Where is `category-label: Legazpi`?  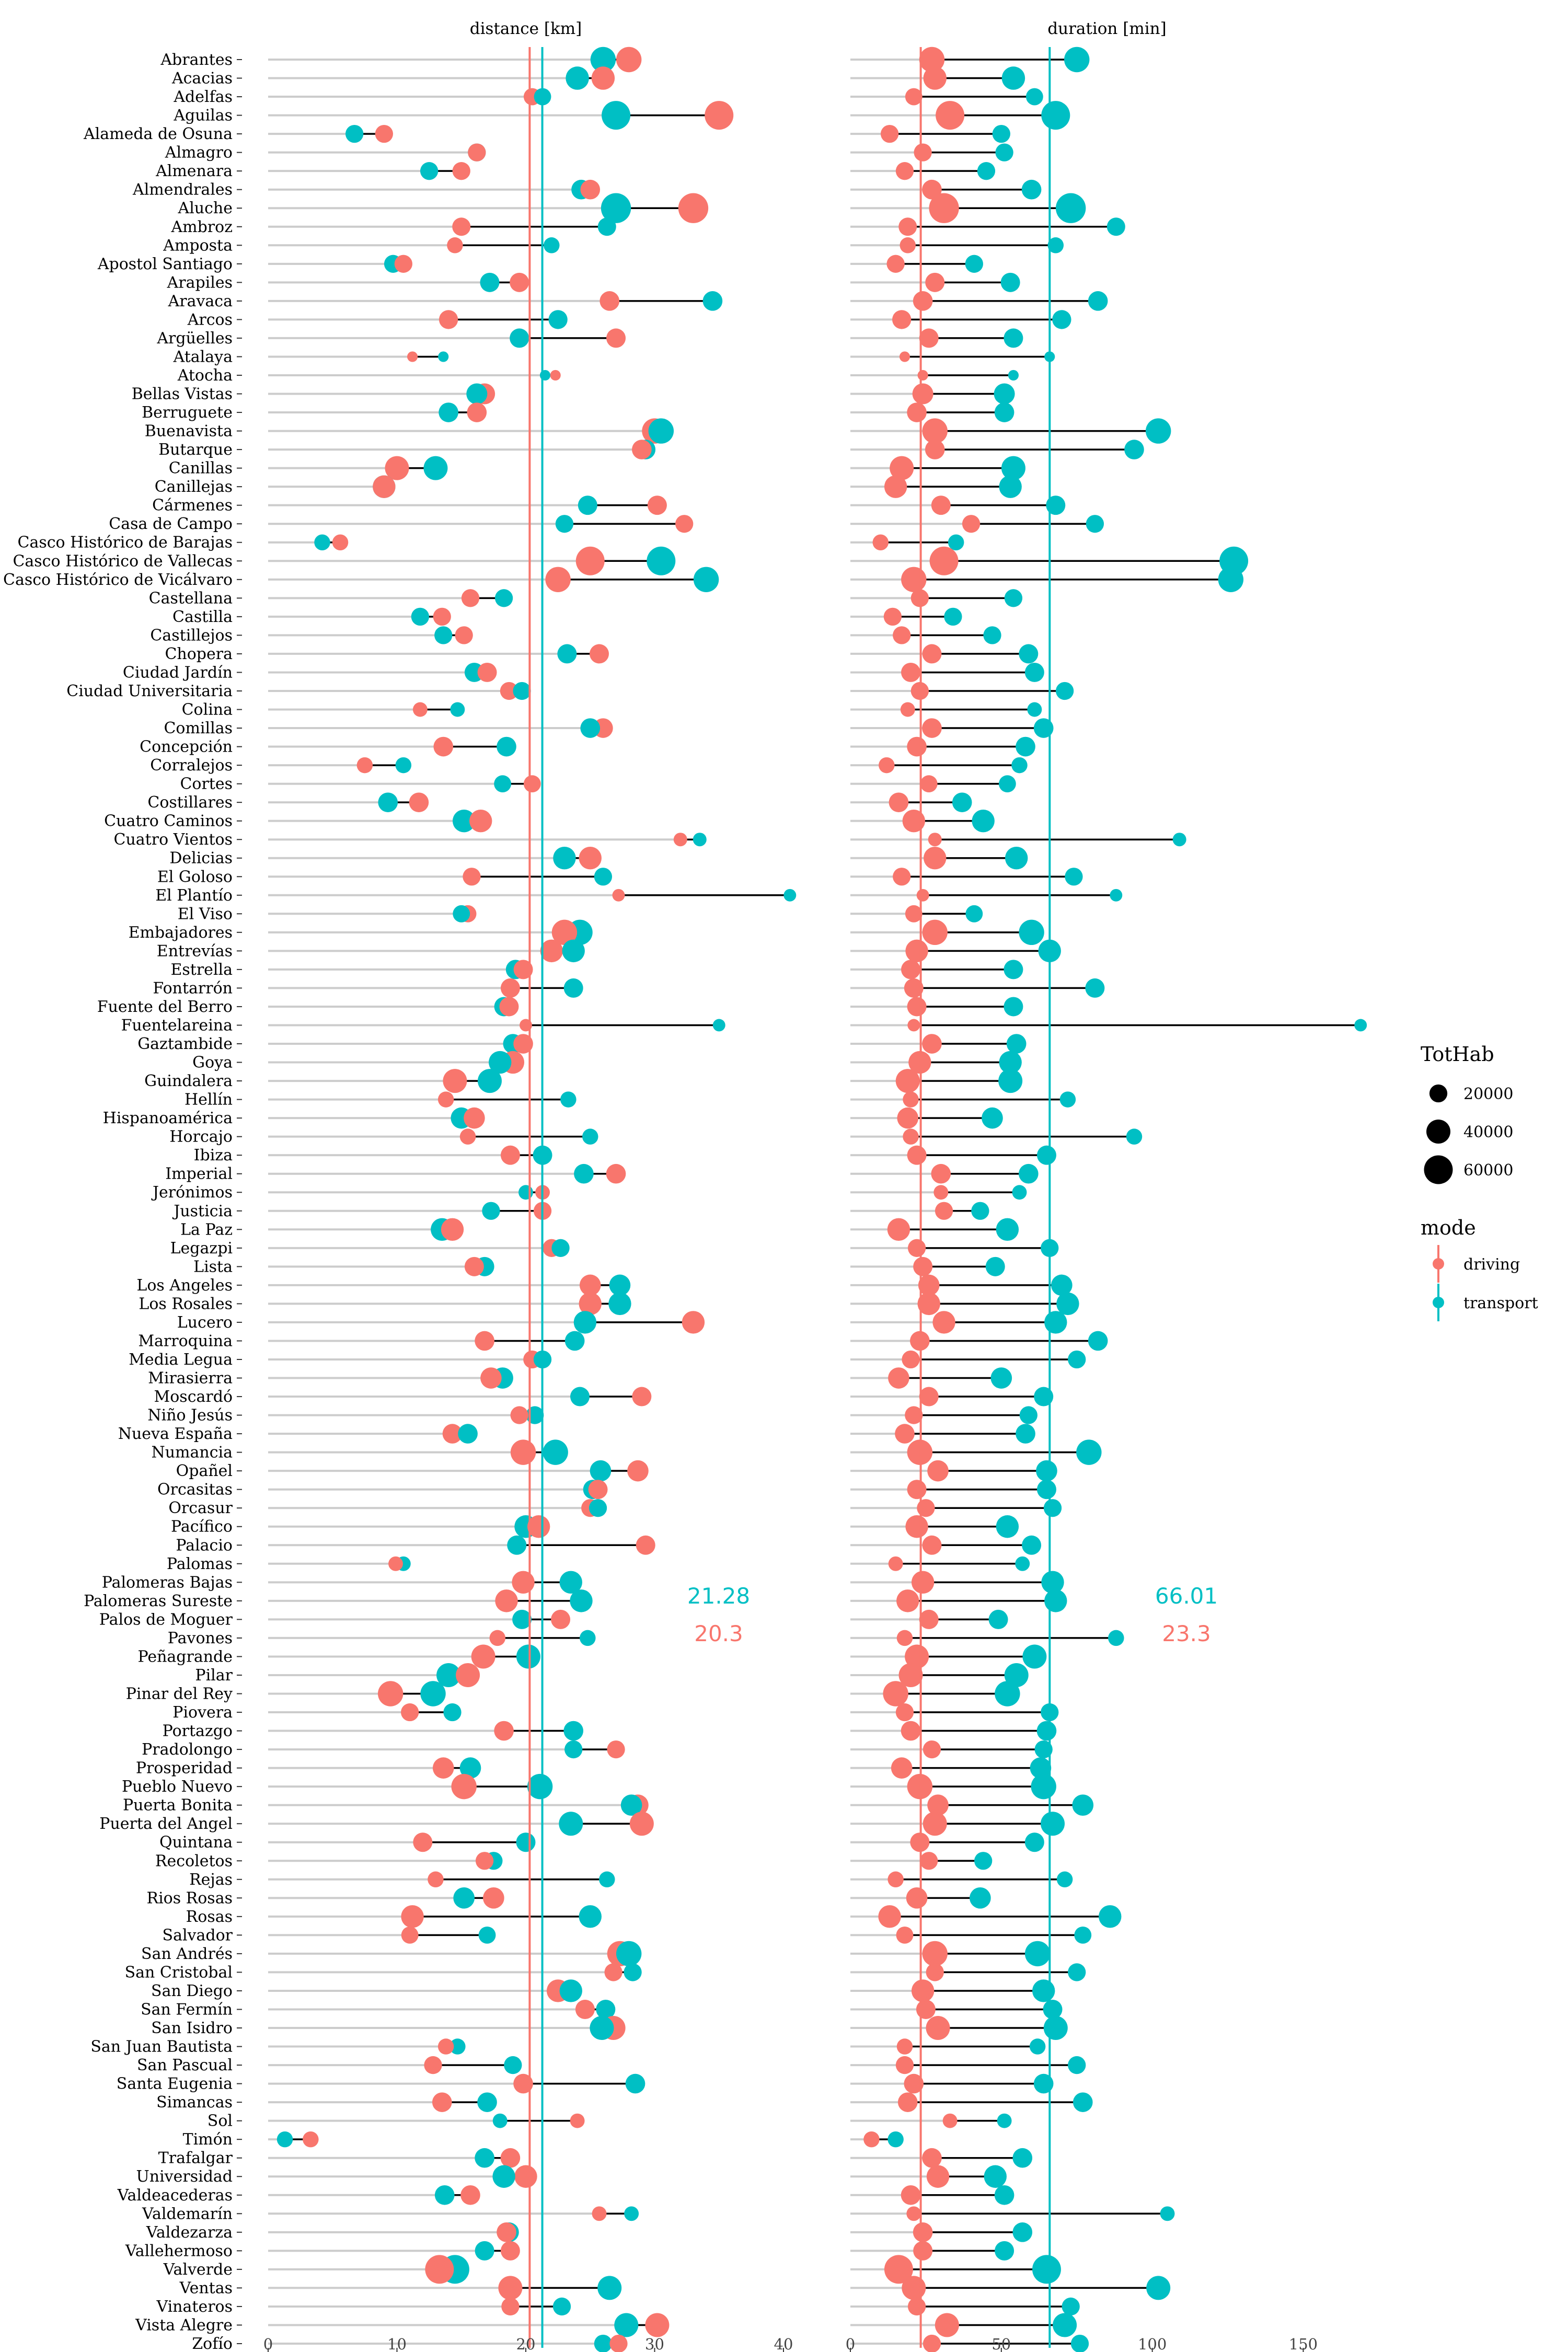 category-label: Legazpi is located at coordinates (201, 1248).